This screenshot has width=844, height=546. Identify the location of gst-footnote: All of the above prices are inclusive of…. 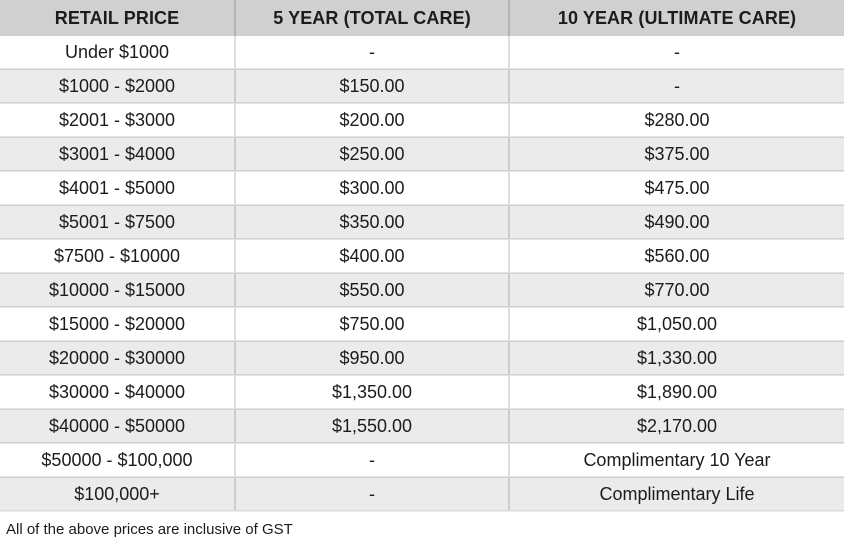
(149, 529).